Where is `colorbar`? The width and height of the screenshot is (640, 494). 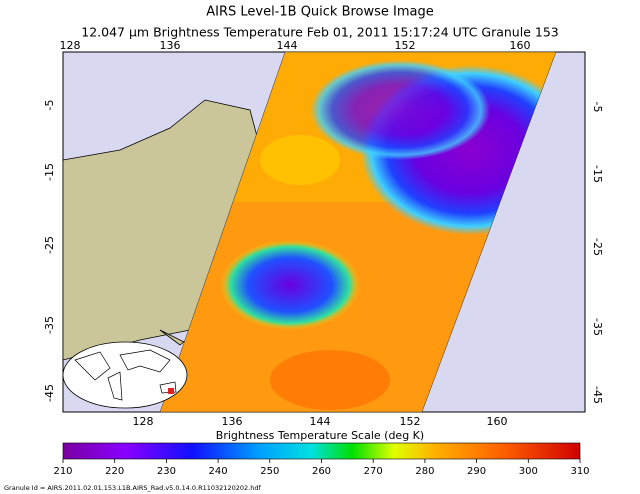
colorbar is located at coordinates (321, 451).